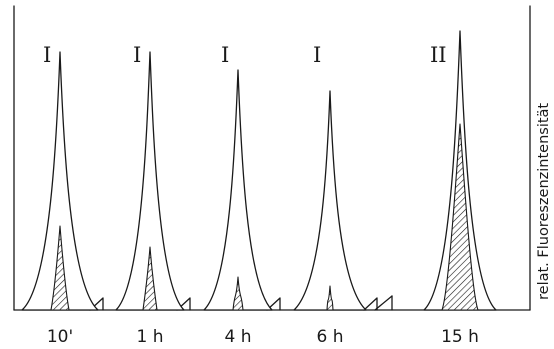  What do you see at coordinates (383, 303) in the screenshot?
I see `panel-divider-lead-15h` at bounding box center [383, 303].